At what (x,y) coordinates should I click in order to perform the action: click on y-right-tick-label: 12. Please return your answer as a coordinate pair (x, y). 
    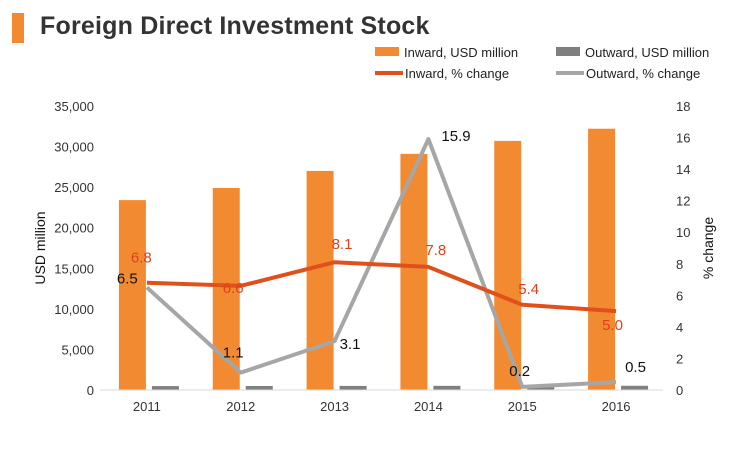
    Looking at the image, I should click on (683, 201).